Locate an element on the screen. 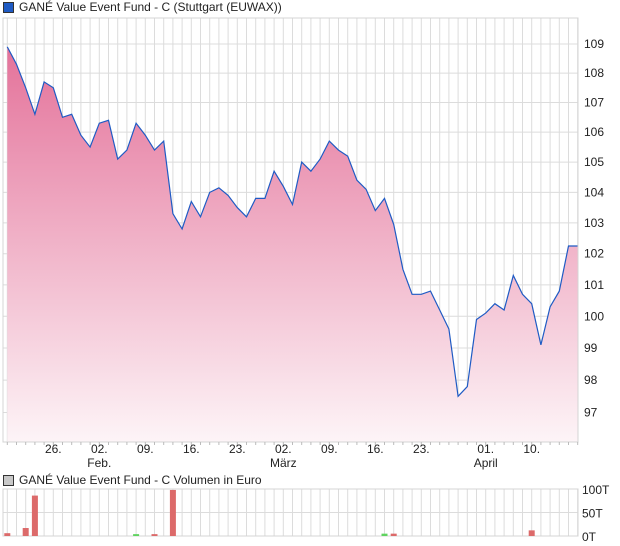  volume-chart: 0T 50T 100T is located at coordinates (306, 513).